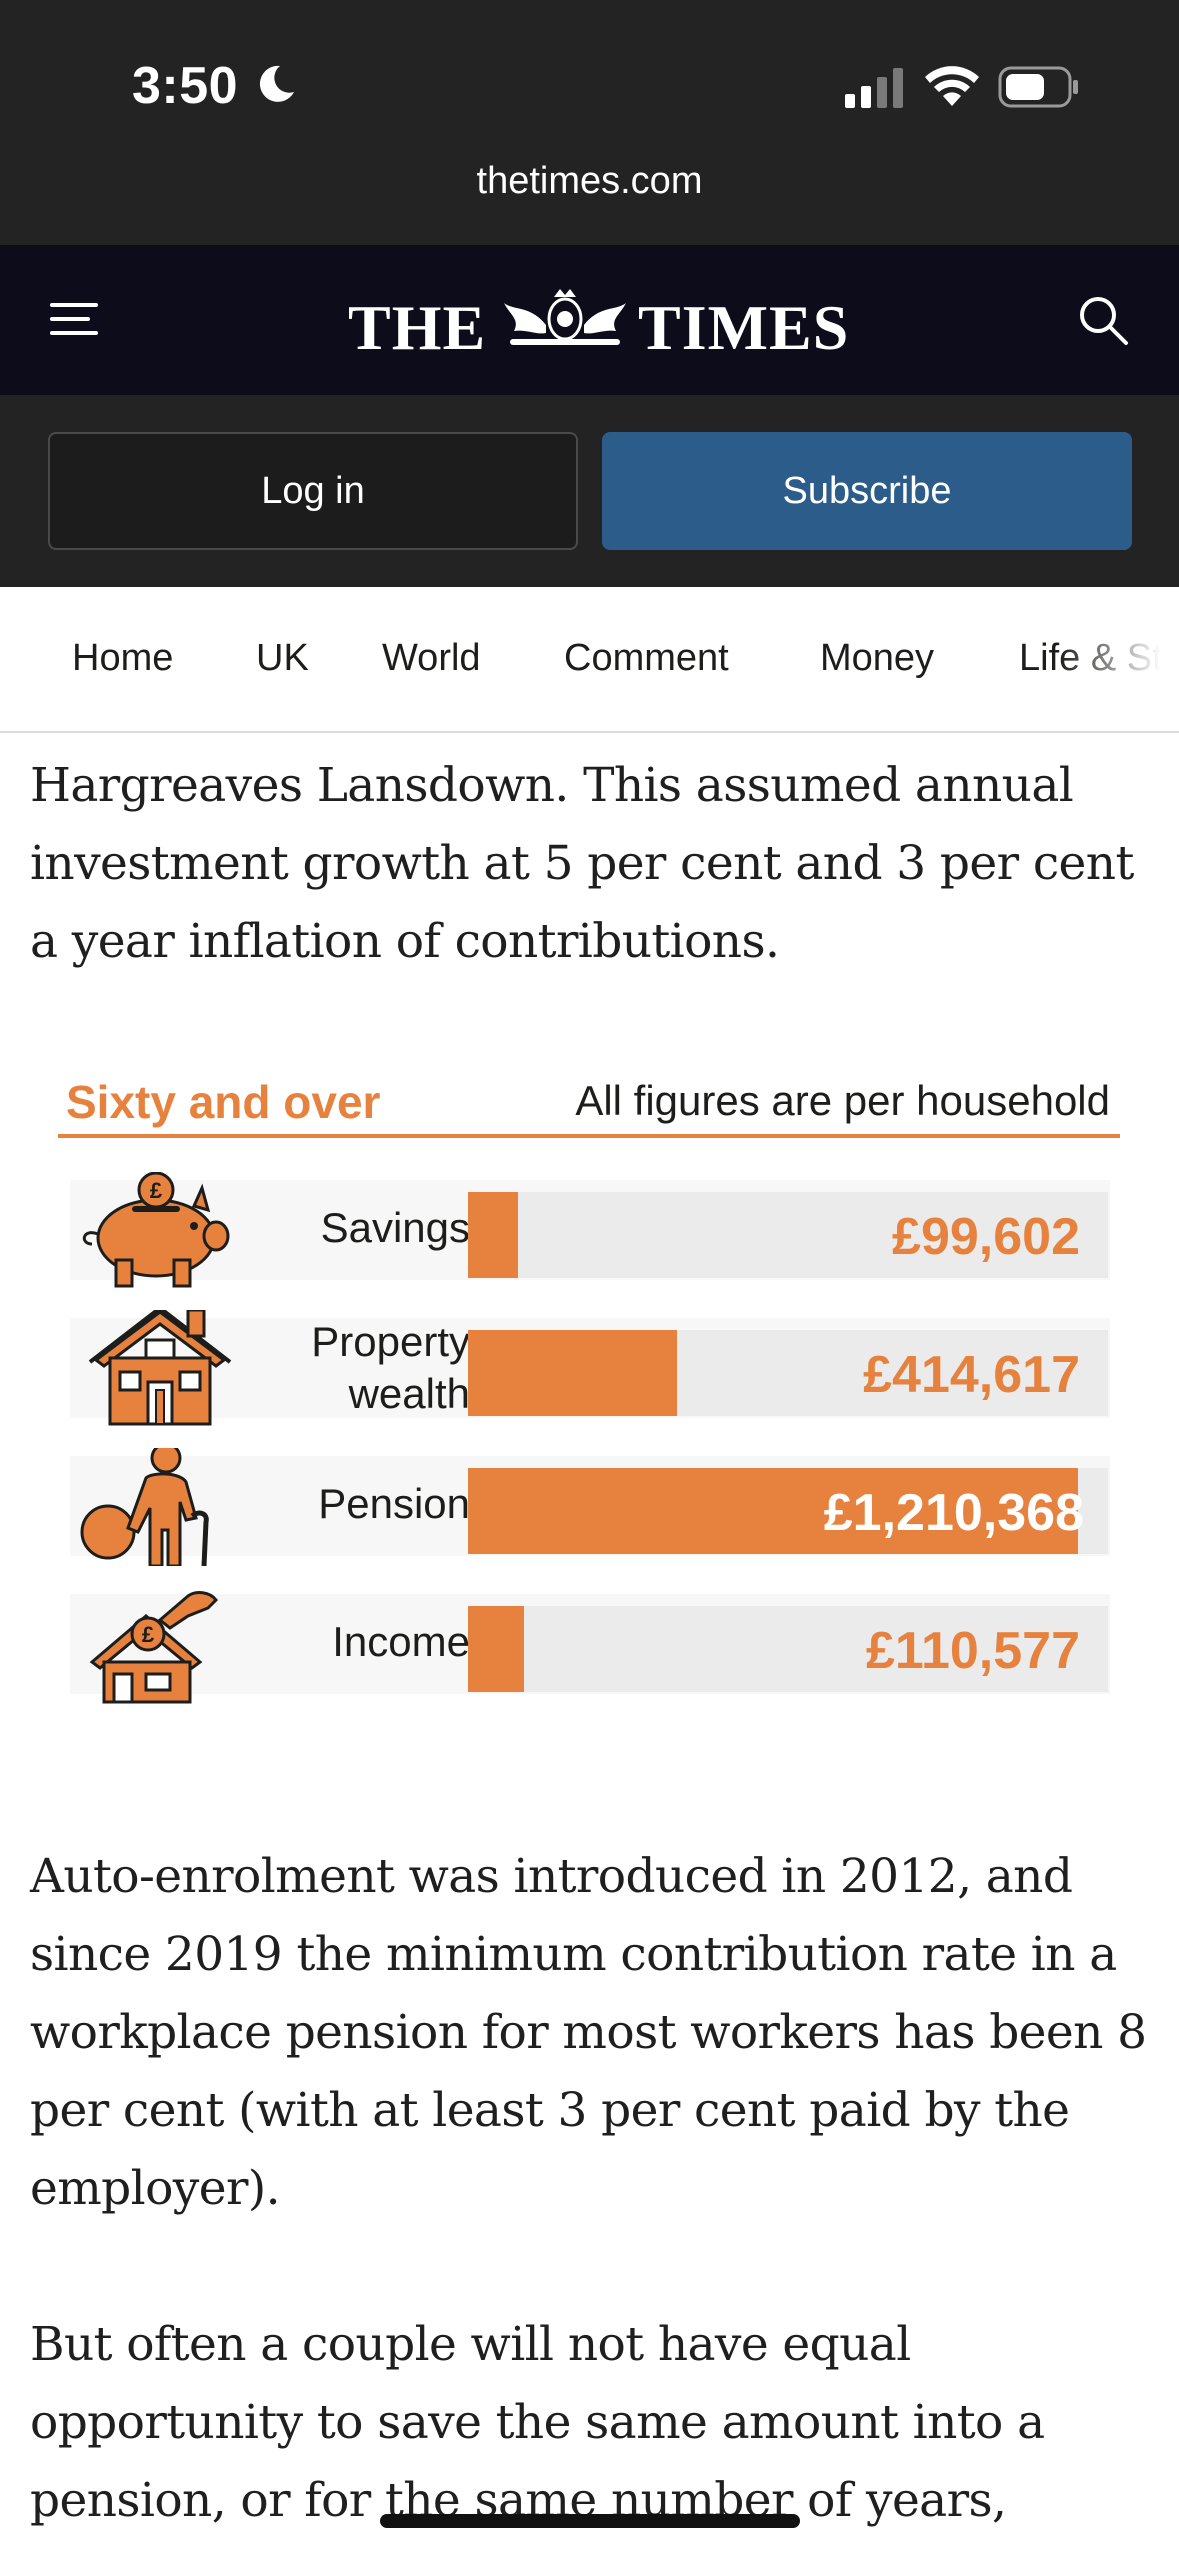 The width and height of the screenshot is (1179, 2556). I want to click on nav-item-home: Home, so click(123, 658).